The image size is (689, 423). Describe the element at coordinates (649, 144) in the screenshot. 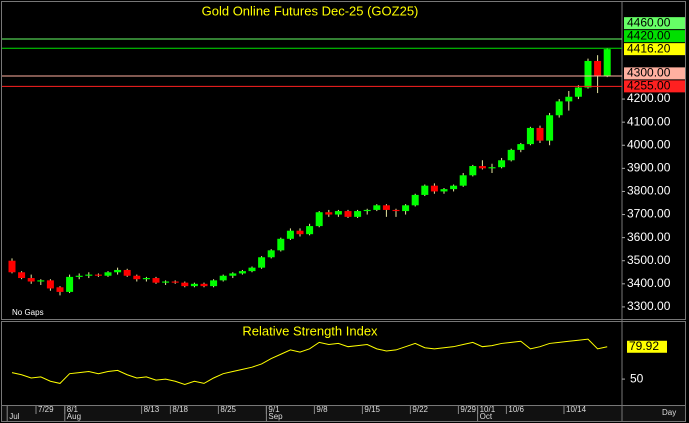

I see `y-tick-label: 4000.00` at that location.